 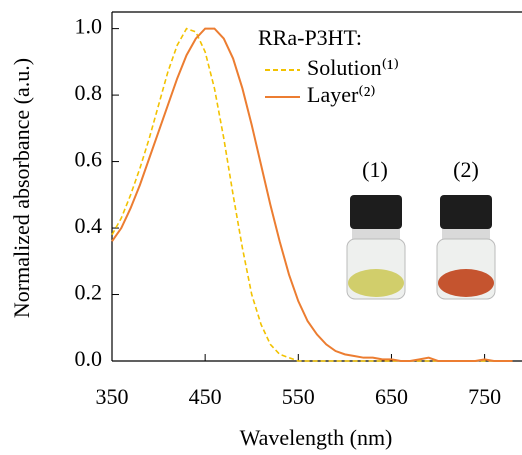 What do you see at coordinates (89, 92) in the screenshot?
I see `y-tick-label: 0.8` at bounding box center [89, 92].